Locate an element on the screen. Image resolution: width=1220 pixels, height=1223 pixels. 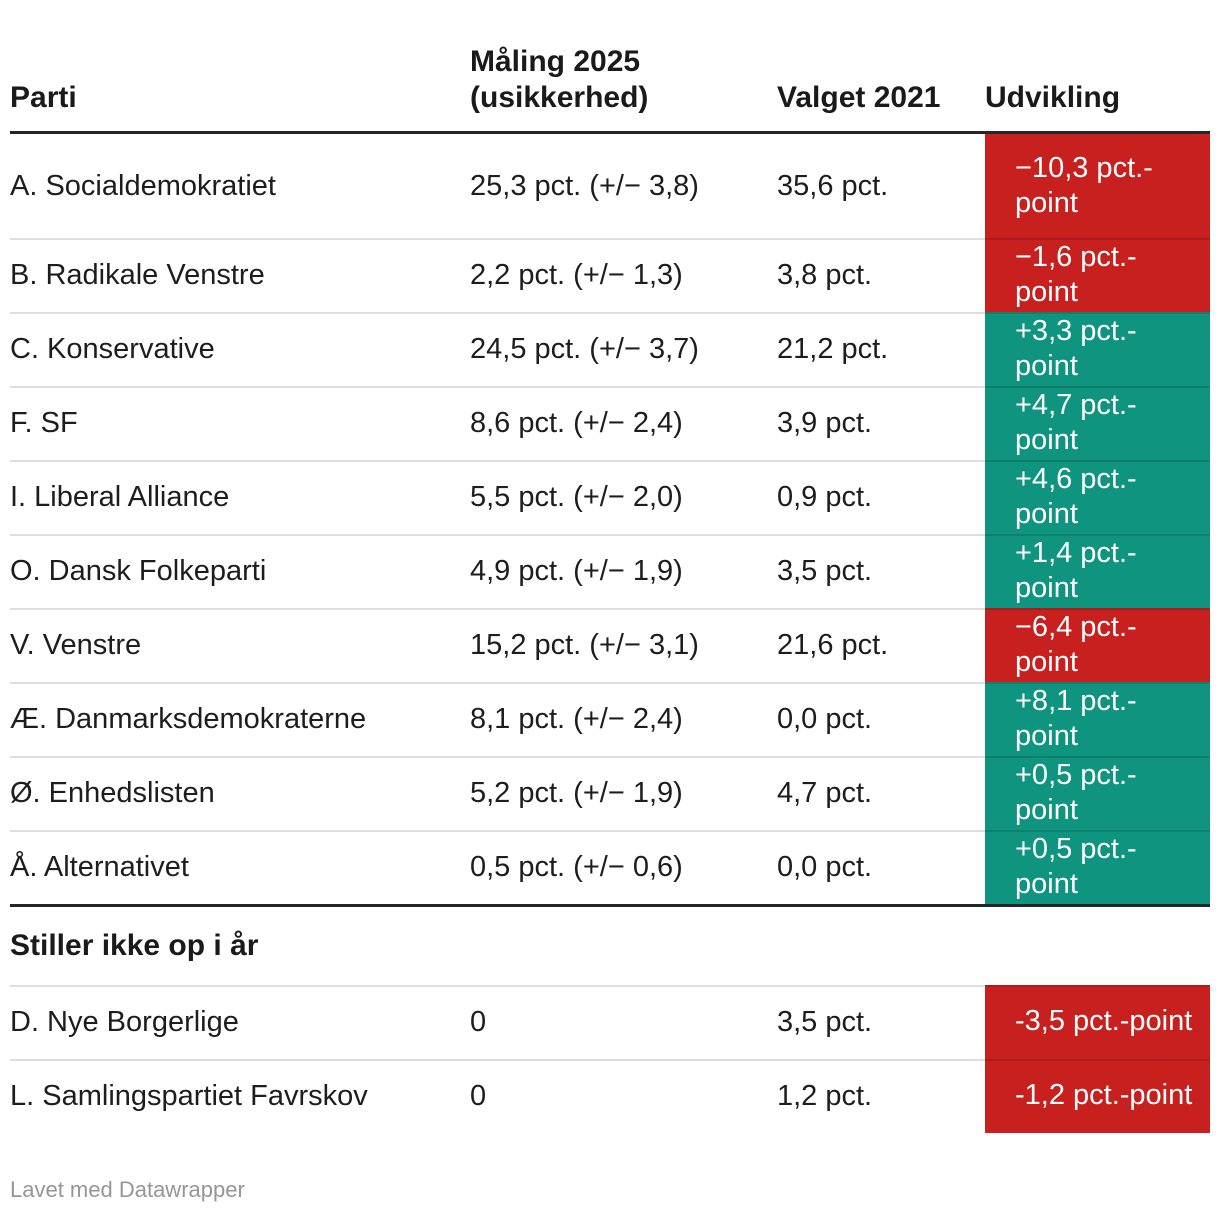
poll-cell: 24,5 pct. (+/− 3,7) is located at coordinates (584, 348).